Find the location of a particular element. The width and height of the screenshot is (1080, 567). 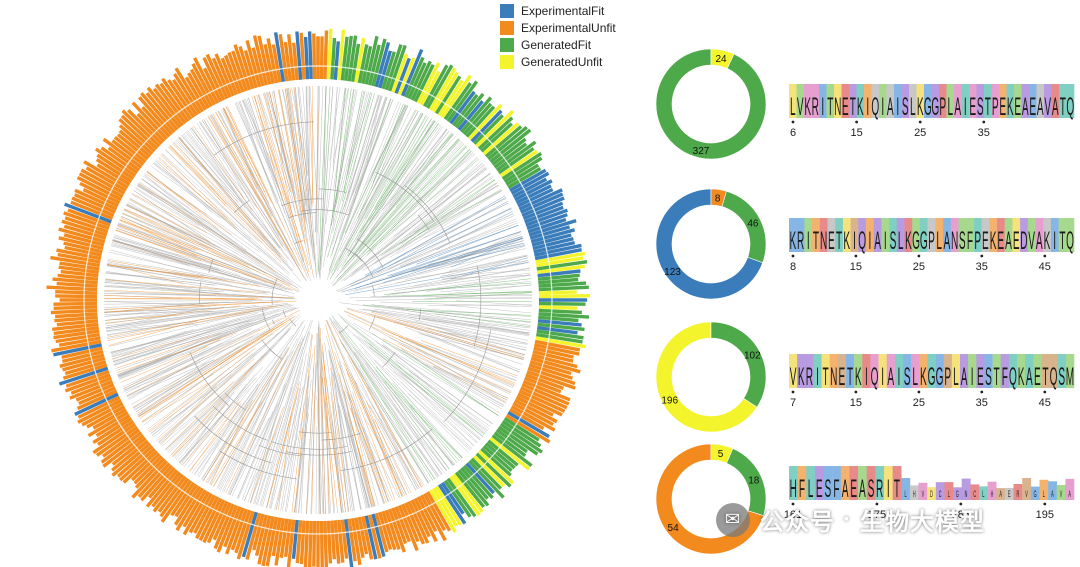

logo-tick-label: 15 is located at coordinates (856, 133).